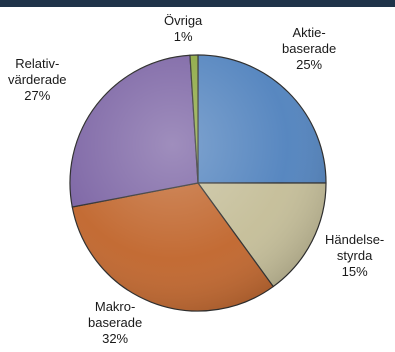 The height and width of the screenshot is (352, 395). I want to click on slice-label-relativvarderade: Relativ- värderade 27%, so click(37, 80).